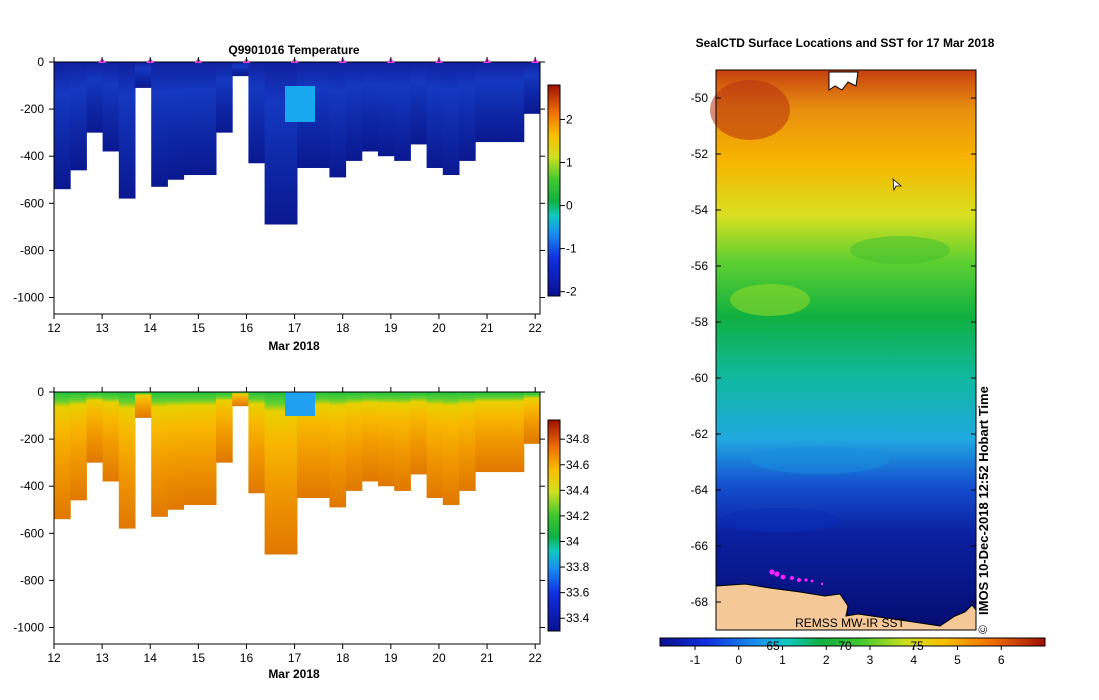  I want to click on sst-colorbar-tick-label: 4, so click(913, 660).